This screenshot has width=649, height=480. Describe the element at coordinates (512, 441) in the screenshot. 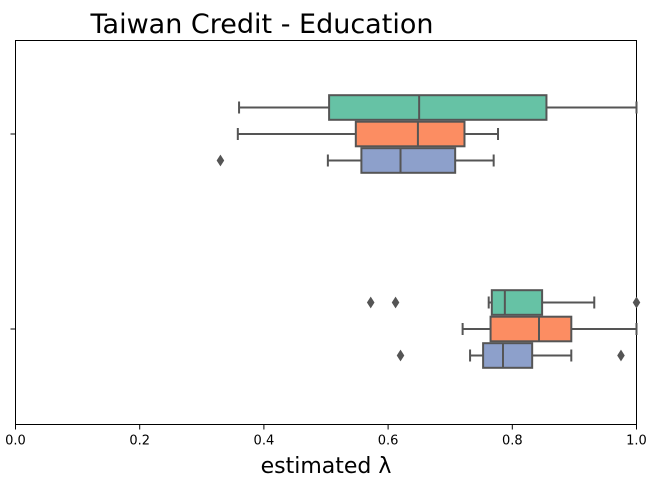

I see `x-tick-label: 0.8` at that location.